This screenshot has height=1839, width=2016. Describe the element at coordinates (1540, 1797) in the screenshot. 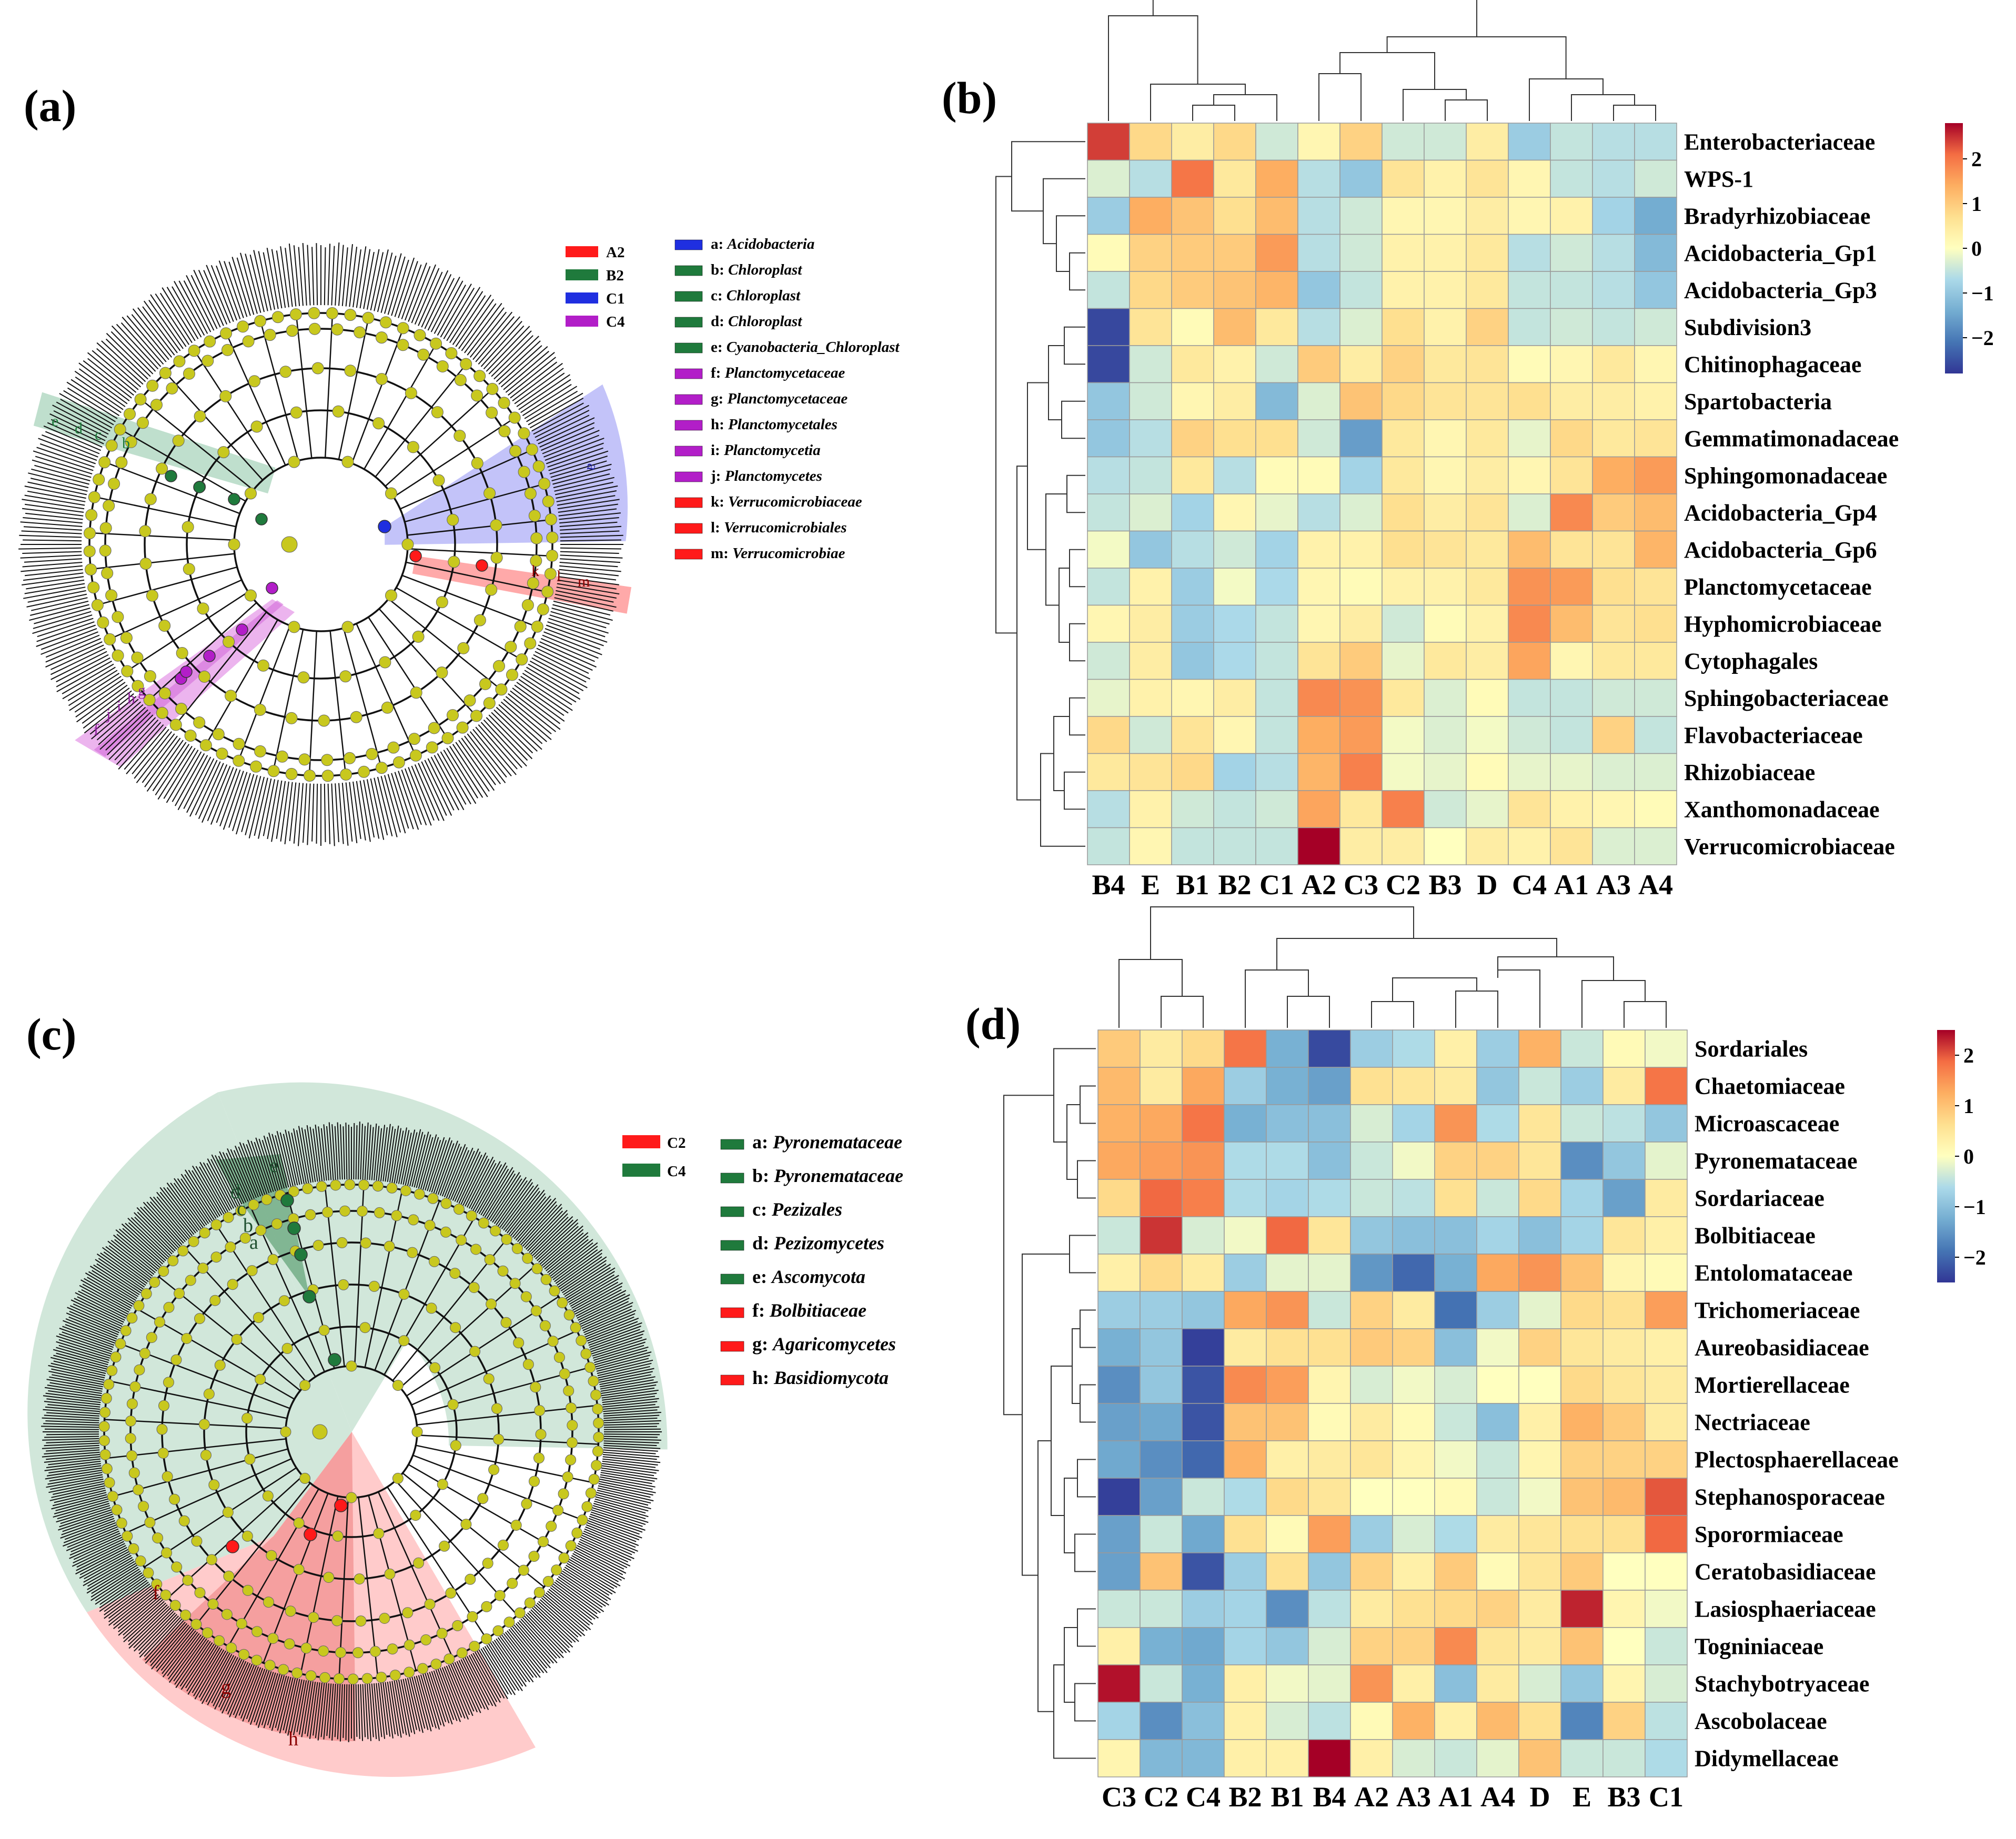

I see `column-label: D` at that location.